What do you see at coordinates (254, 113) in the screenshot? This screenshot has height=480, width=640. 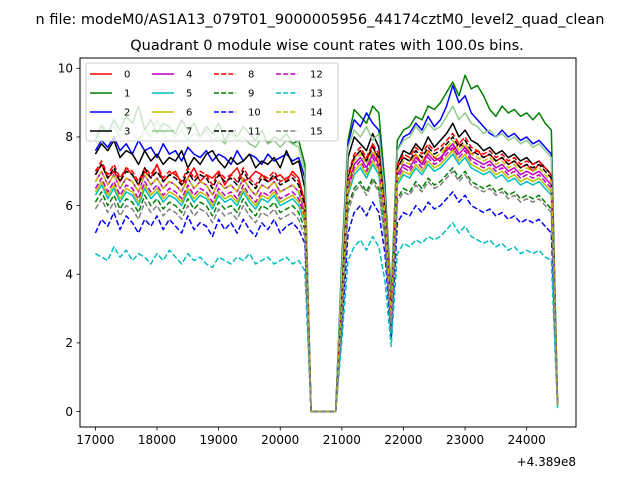 I see `legend-label-10: 10` at bounding box center [254, 113].